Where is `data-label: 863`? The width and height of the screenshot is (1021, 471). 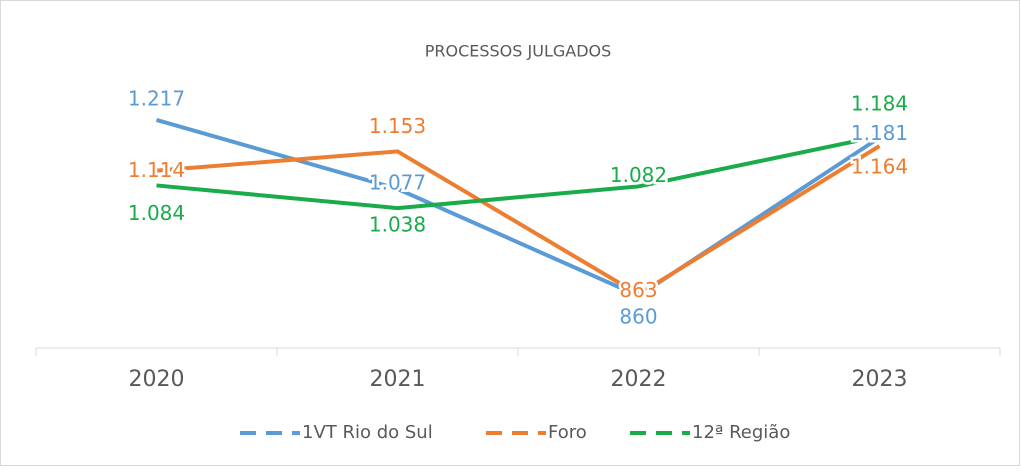 data-label: 863 is located at coordinates (638, 290).